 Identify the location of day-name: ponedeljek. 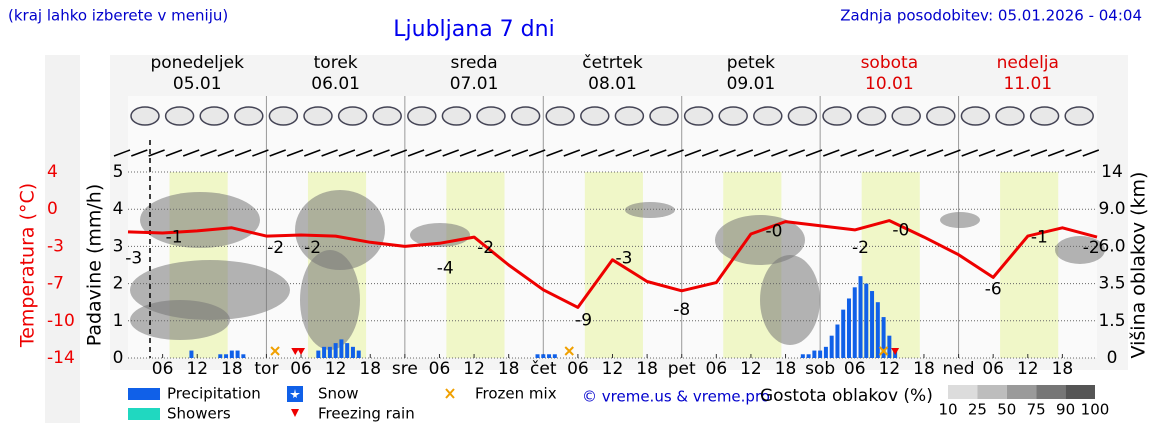
(197, 63).